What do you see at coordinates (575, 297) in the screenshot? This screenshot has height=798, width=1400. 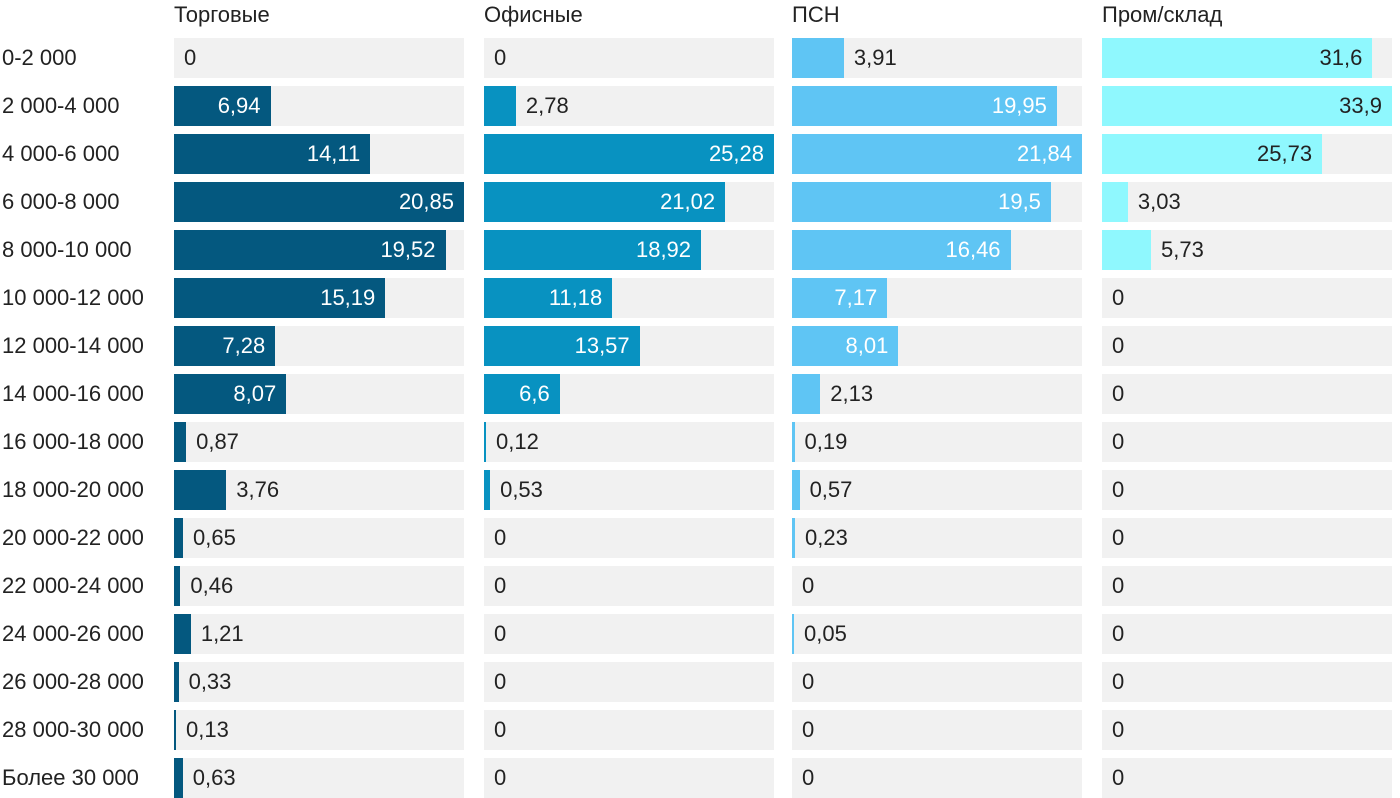 I see `data-label: 11,18` at bounding box center [575, 297].